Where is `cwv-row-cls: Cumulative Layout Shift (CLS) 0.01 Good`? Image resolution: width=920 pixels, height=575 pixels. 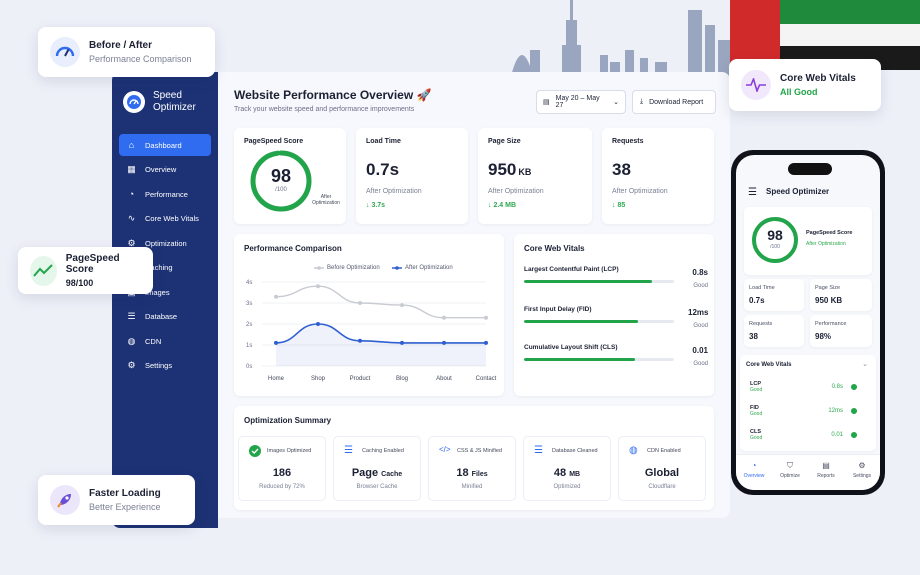
cwv-row-cls: Cumulative Layout Shift (CLS) 0.01 Good is located at coordinates (616, 355).